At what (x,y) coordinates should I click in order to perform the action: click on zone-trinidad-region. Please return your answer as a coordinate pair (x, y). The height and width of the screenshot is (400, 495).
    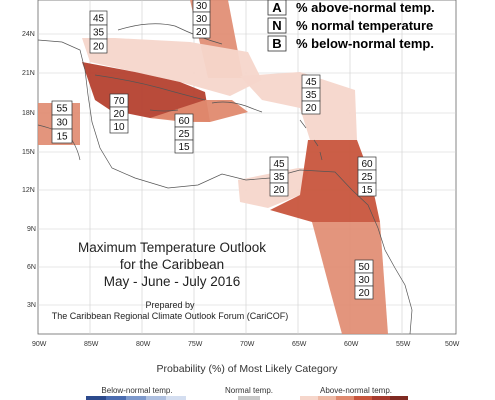
    Looking at the image, I should click on (325, 181).